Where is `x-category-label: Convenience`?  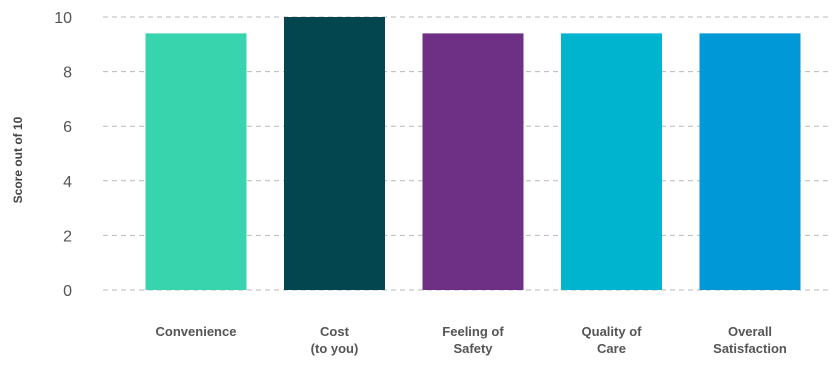
x-category-label: Convenience is located at coordinates (196, 331).